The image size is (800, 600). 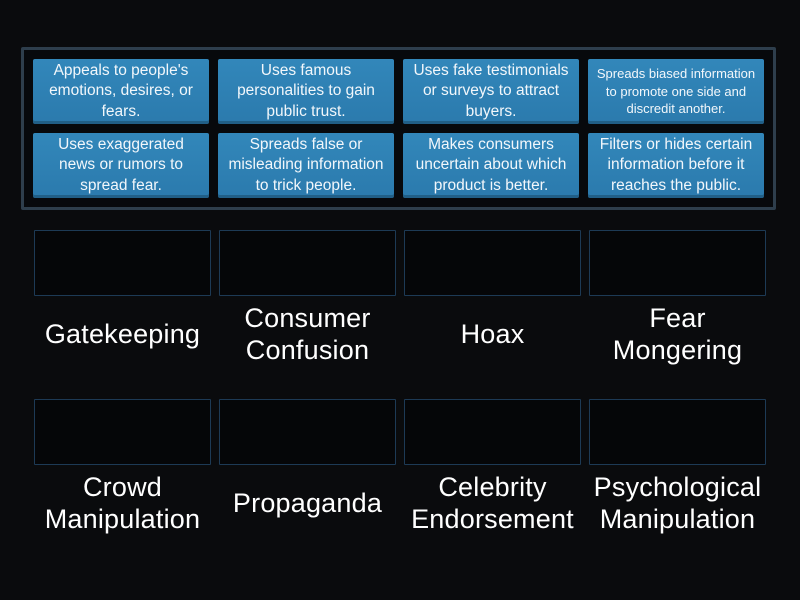 I want to click on match-cell: Crowd Manipulation, so click(x=122, y=467).